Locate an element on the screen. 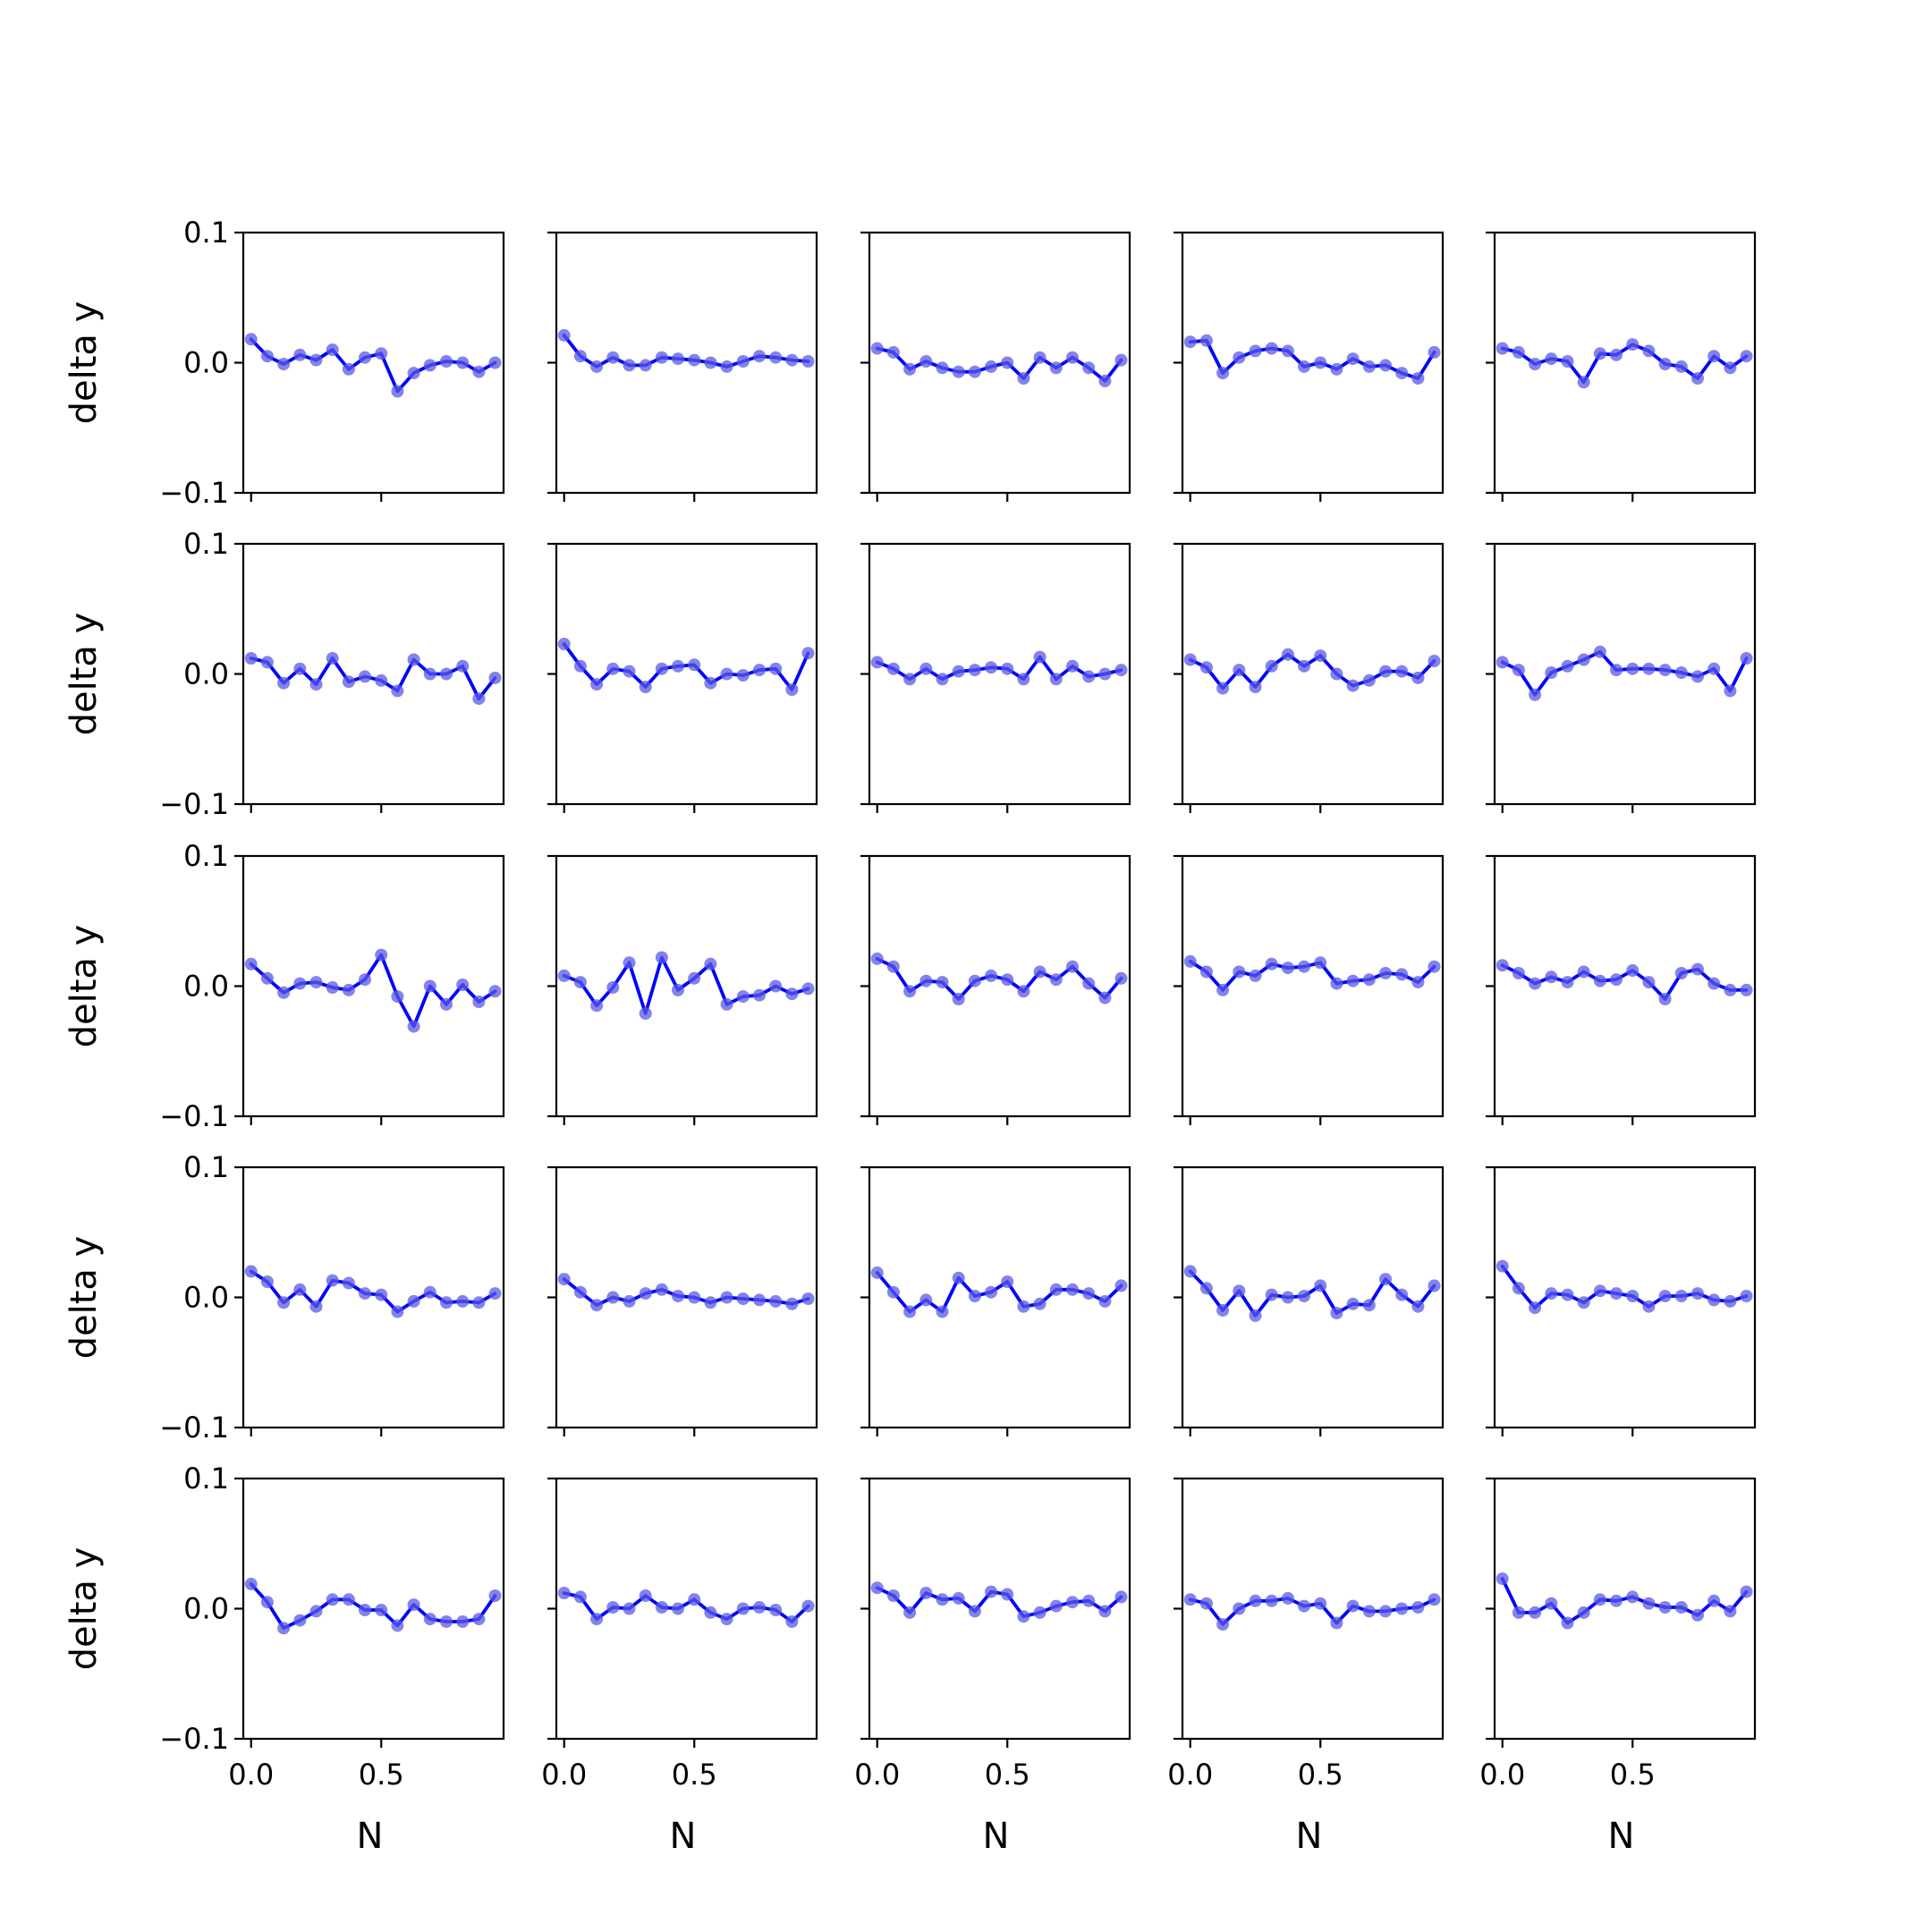  panel-r5-c2: 0.0 0.5 N is located at coordinates (679, 1667).